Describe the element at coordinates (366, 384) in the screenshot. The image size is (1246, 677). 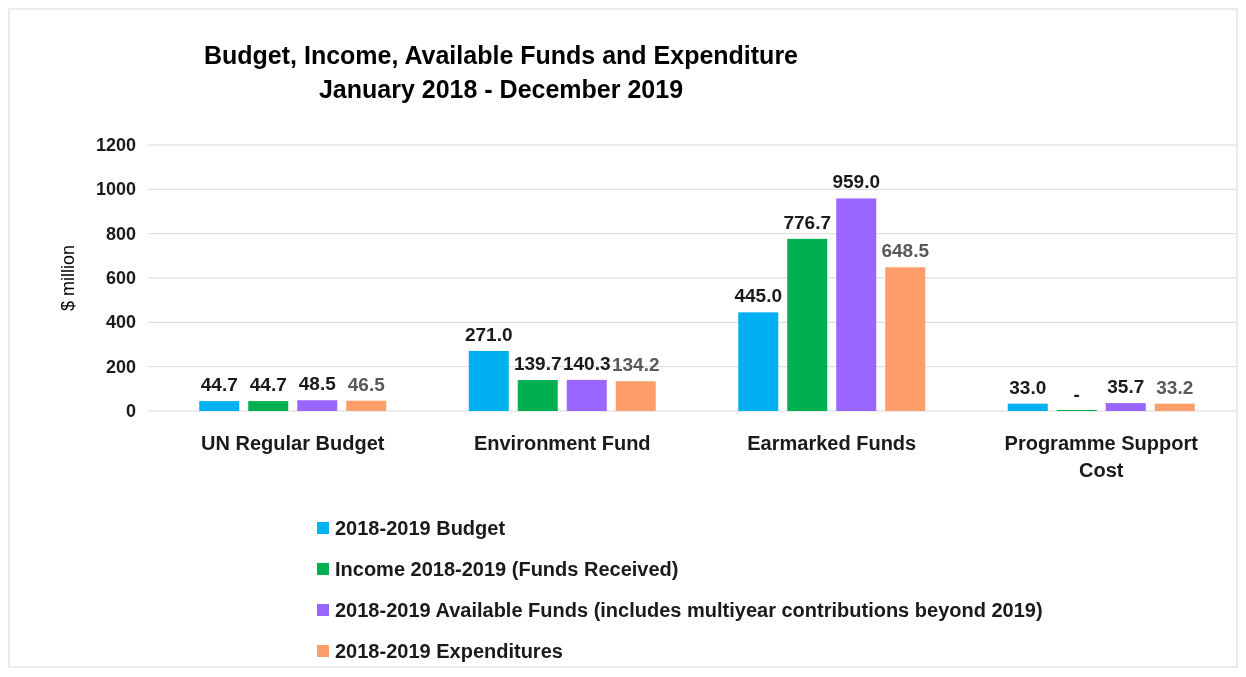
I see `data-label: 46.5` at that location.